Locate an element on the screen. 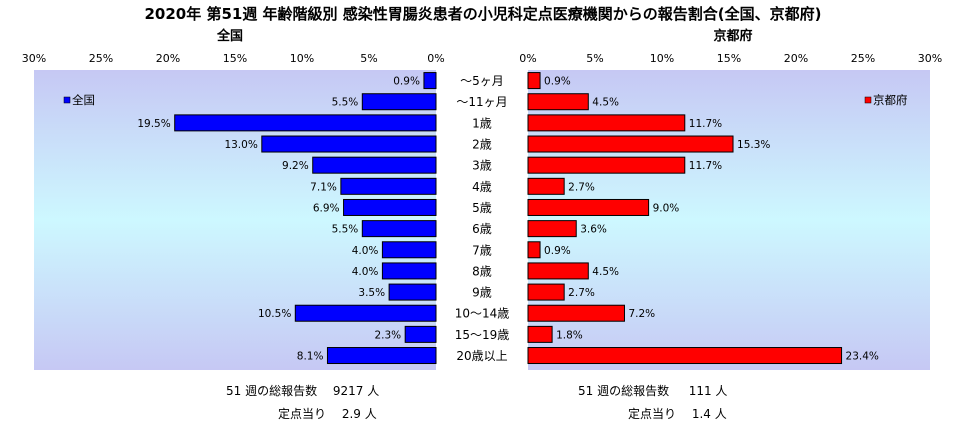 This screenshot has height=428, width=967. legend-label-zenkoku: 全国 is located at coordinates (83, 100).